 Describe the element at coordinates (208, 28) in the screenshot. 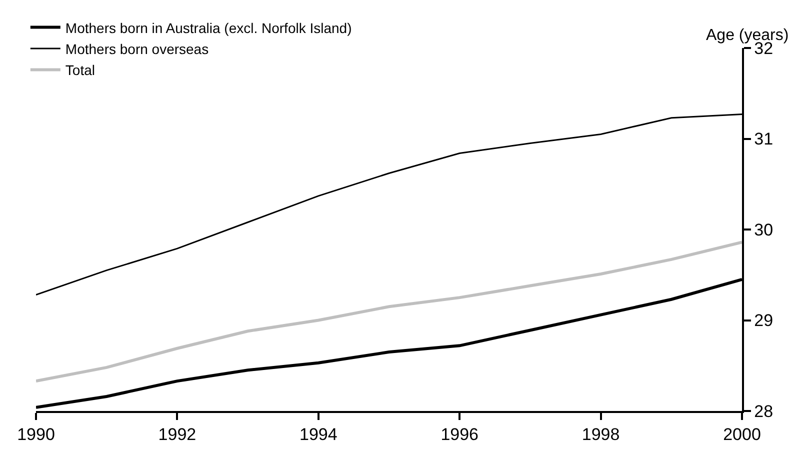

I see `legend-label: Mothers born in Australia (excl. Norfolk Island)` at that location.